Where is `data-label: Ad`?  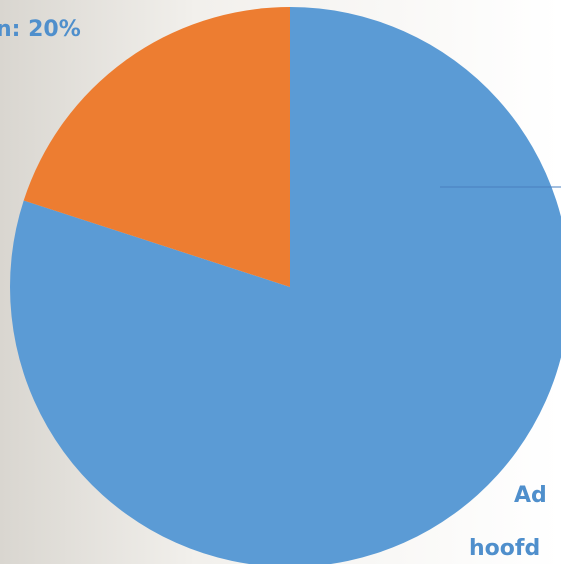 data-label: Ad is located at coordinates (530, 495).